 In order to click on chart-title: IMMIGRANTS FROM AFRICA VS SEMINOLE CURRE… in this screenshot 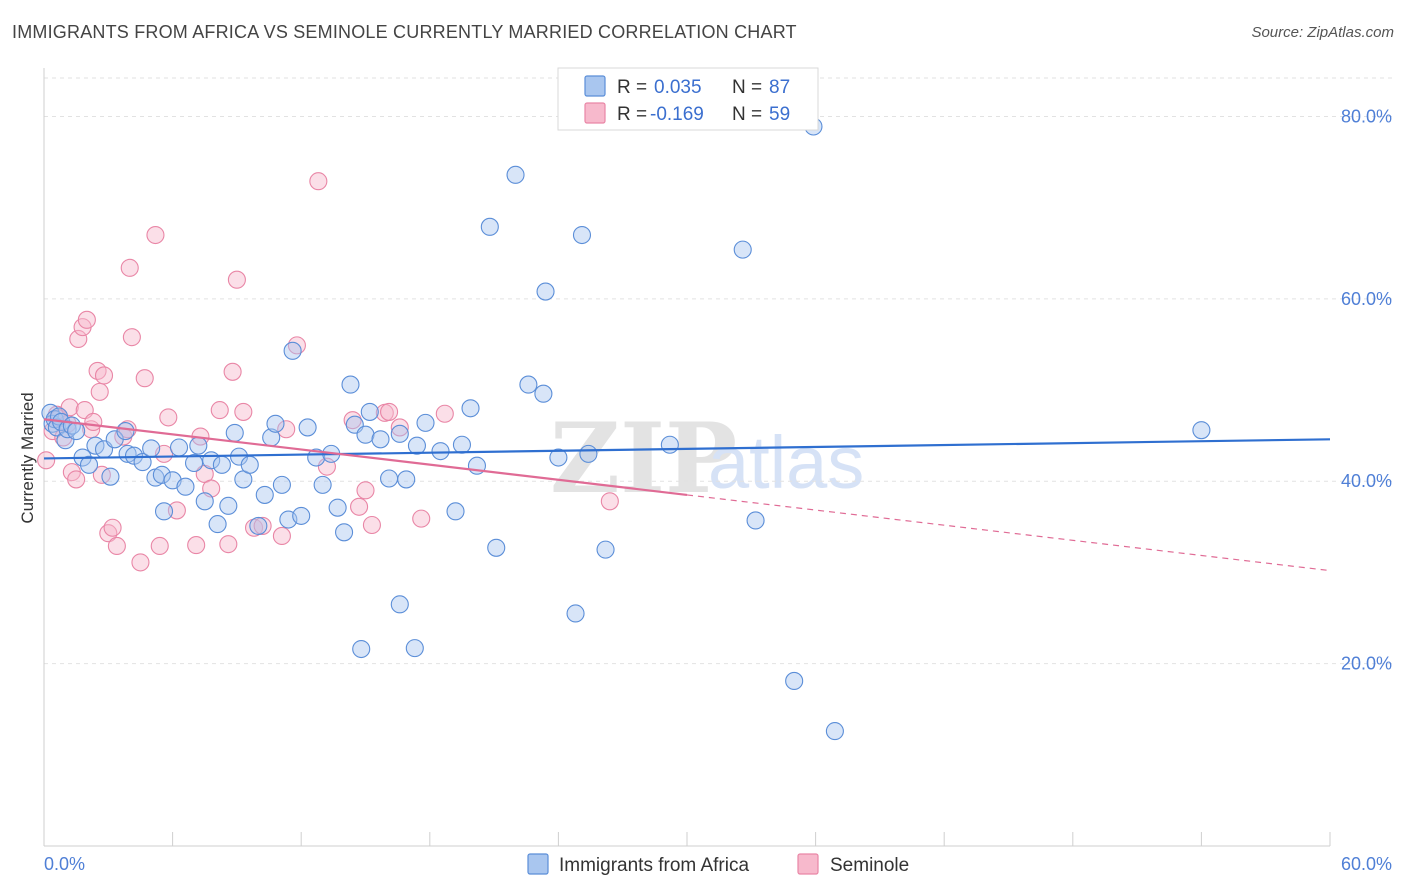, I will do `click(404, 32)`.